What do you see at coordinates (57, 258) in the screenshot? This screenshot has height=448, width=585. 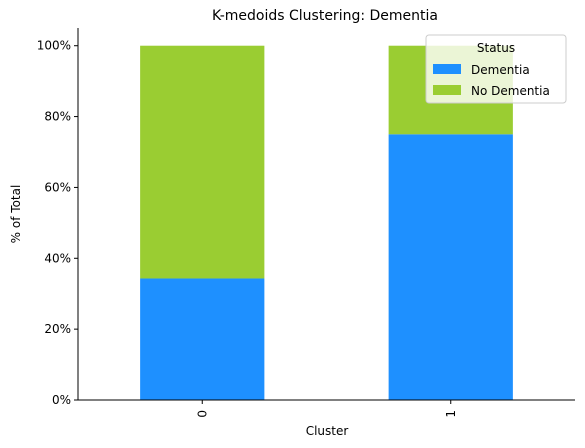 I see `y-tick-label: 40%` at bounding box center [57, 258].